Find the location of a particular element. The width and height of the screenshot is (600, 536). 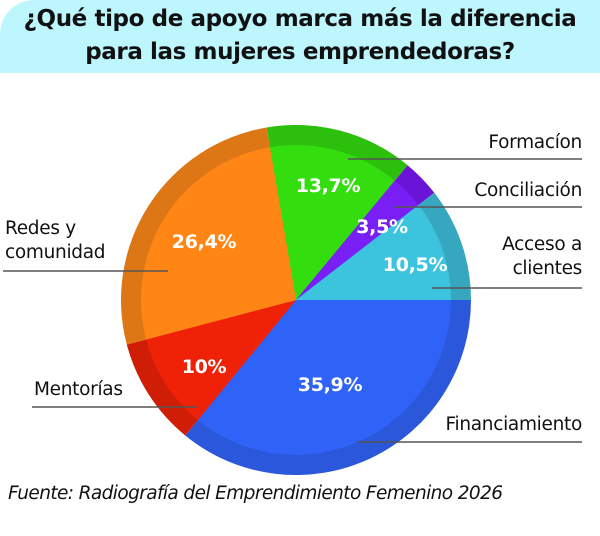

category-label-acceso-line1: Acceso a is located at coordinates (542, 244).